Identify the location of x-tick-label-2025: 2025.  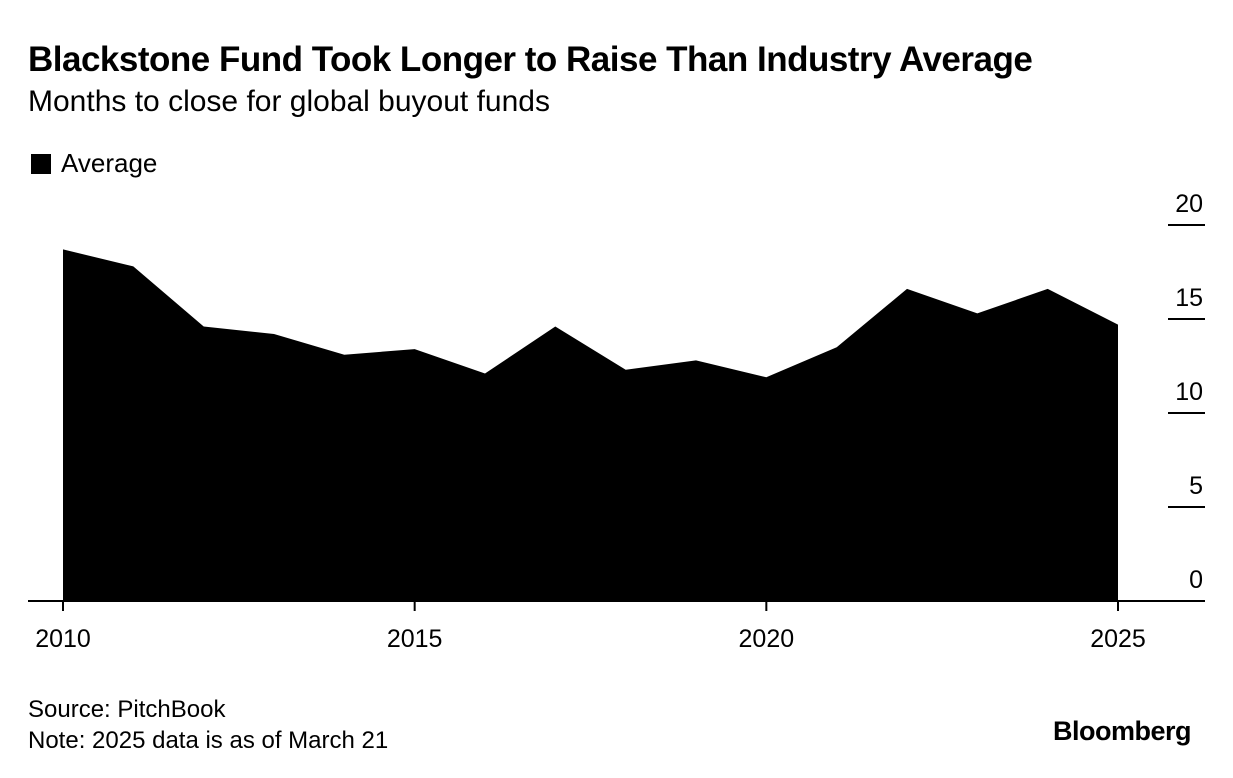
(1118, 639).